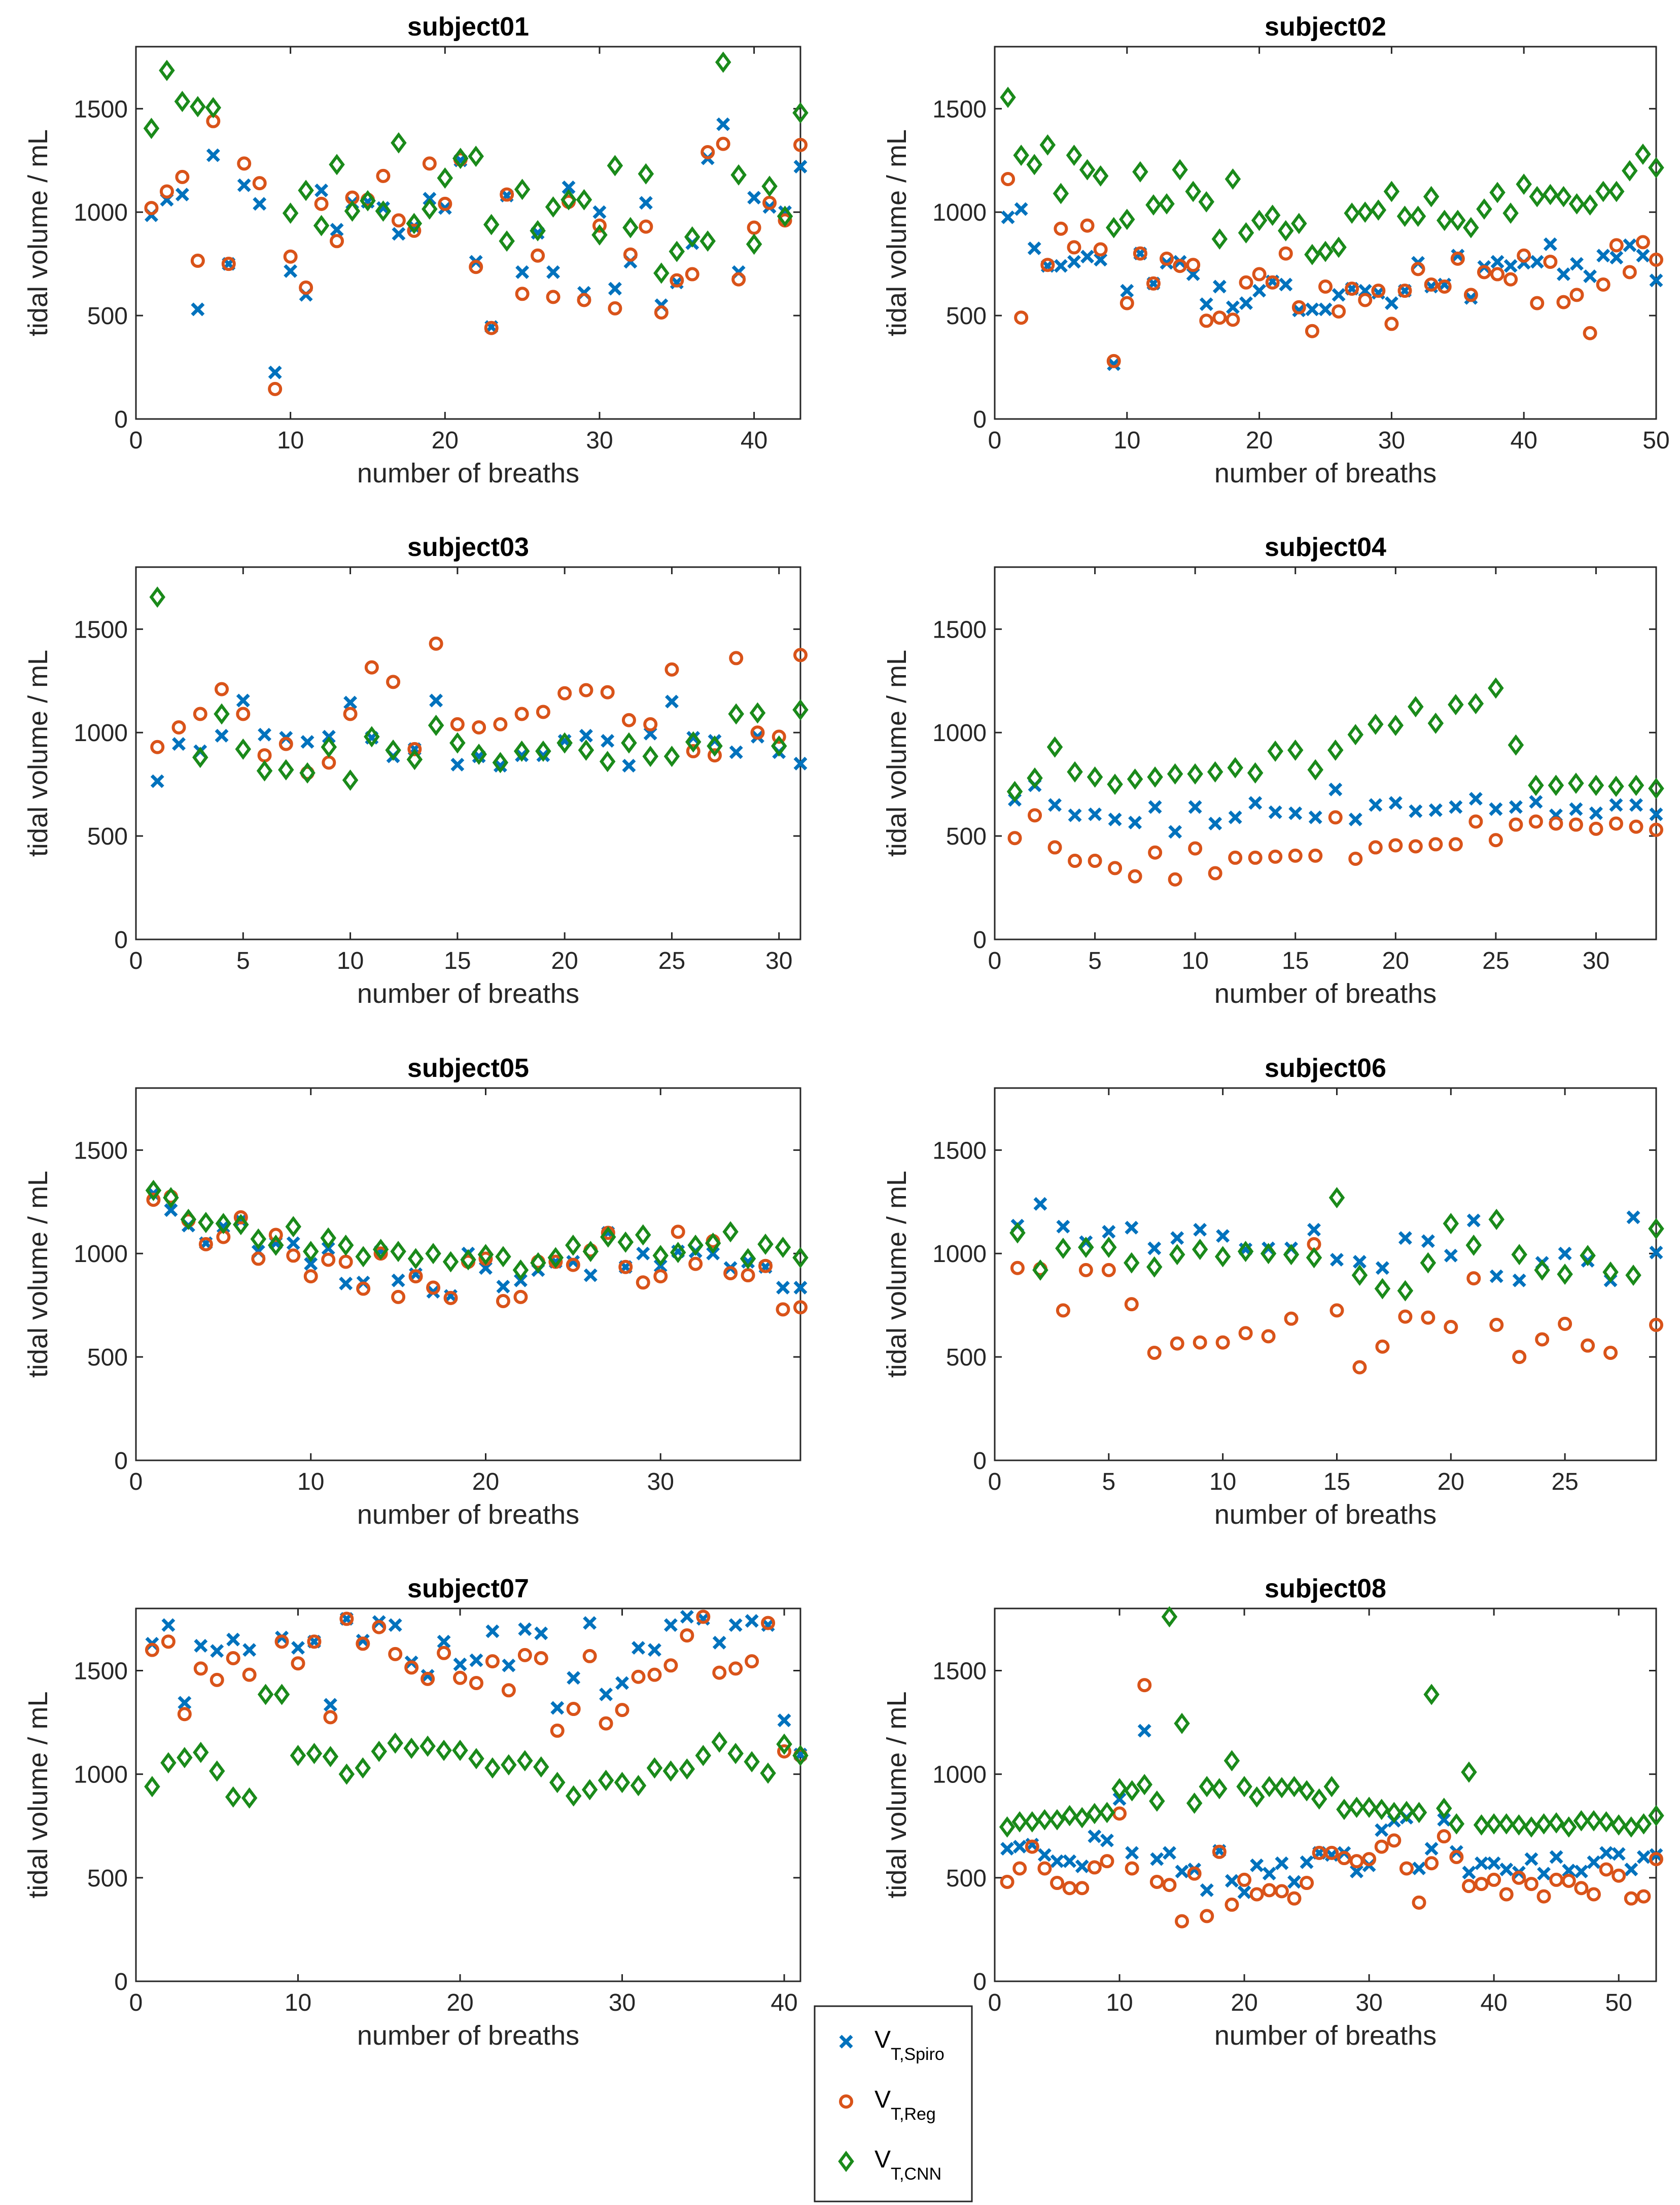 The height and width of the screenshot is (2205, 1680). Describe the element at coordinates (960, 1776) in the screenshot. I see `y-tick-label: 1000` at that location.